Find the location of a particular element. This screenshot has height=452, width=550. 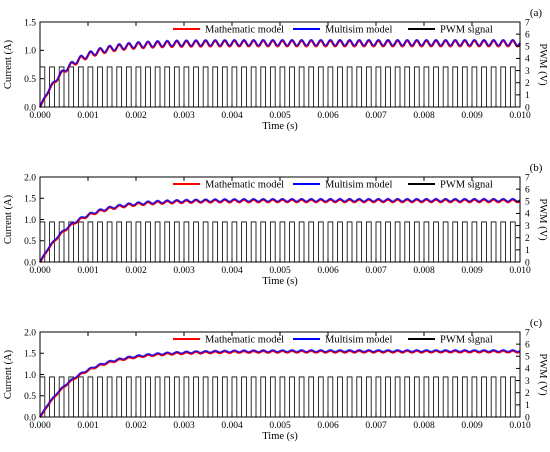

panel-label: (a) is located at coordinates (536, 13).